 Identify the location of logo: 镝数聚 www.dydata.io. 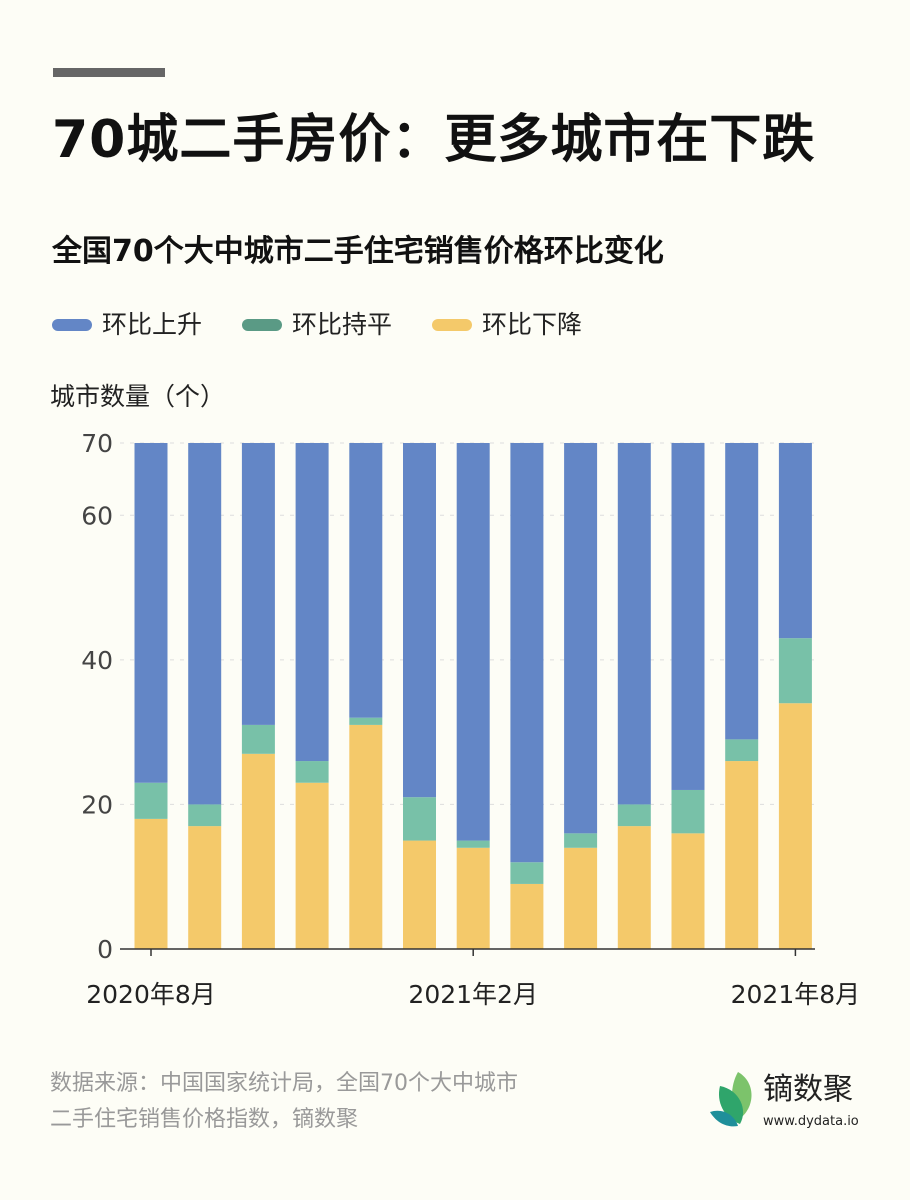
(793, 1103).